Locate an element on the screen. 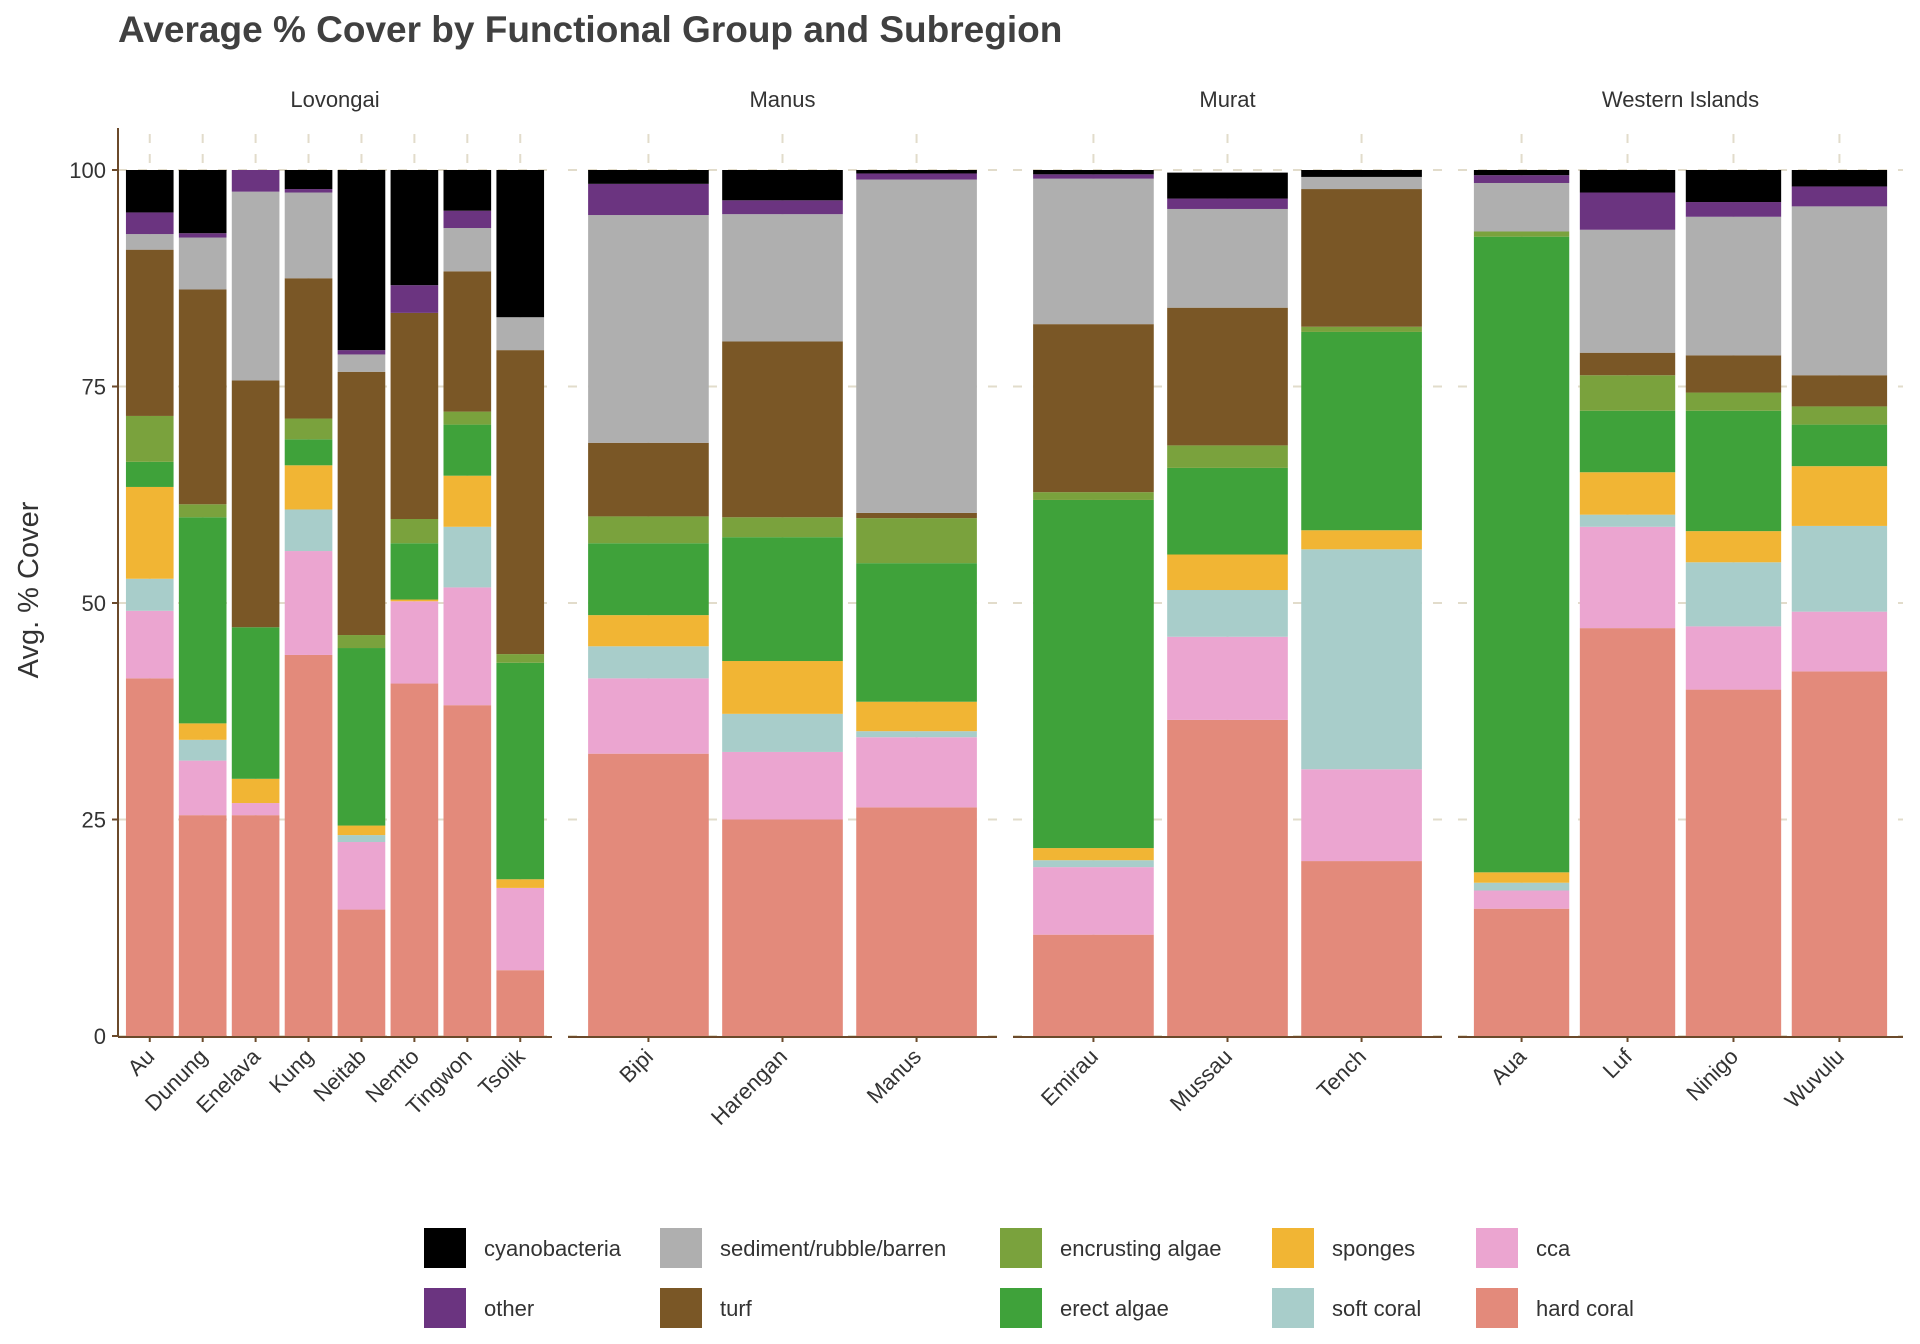  bar-segment-western-islands-luf-other is located at coordinates (1627, 211).